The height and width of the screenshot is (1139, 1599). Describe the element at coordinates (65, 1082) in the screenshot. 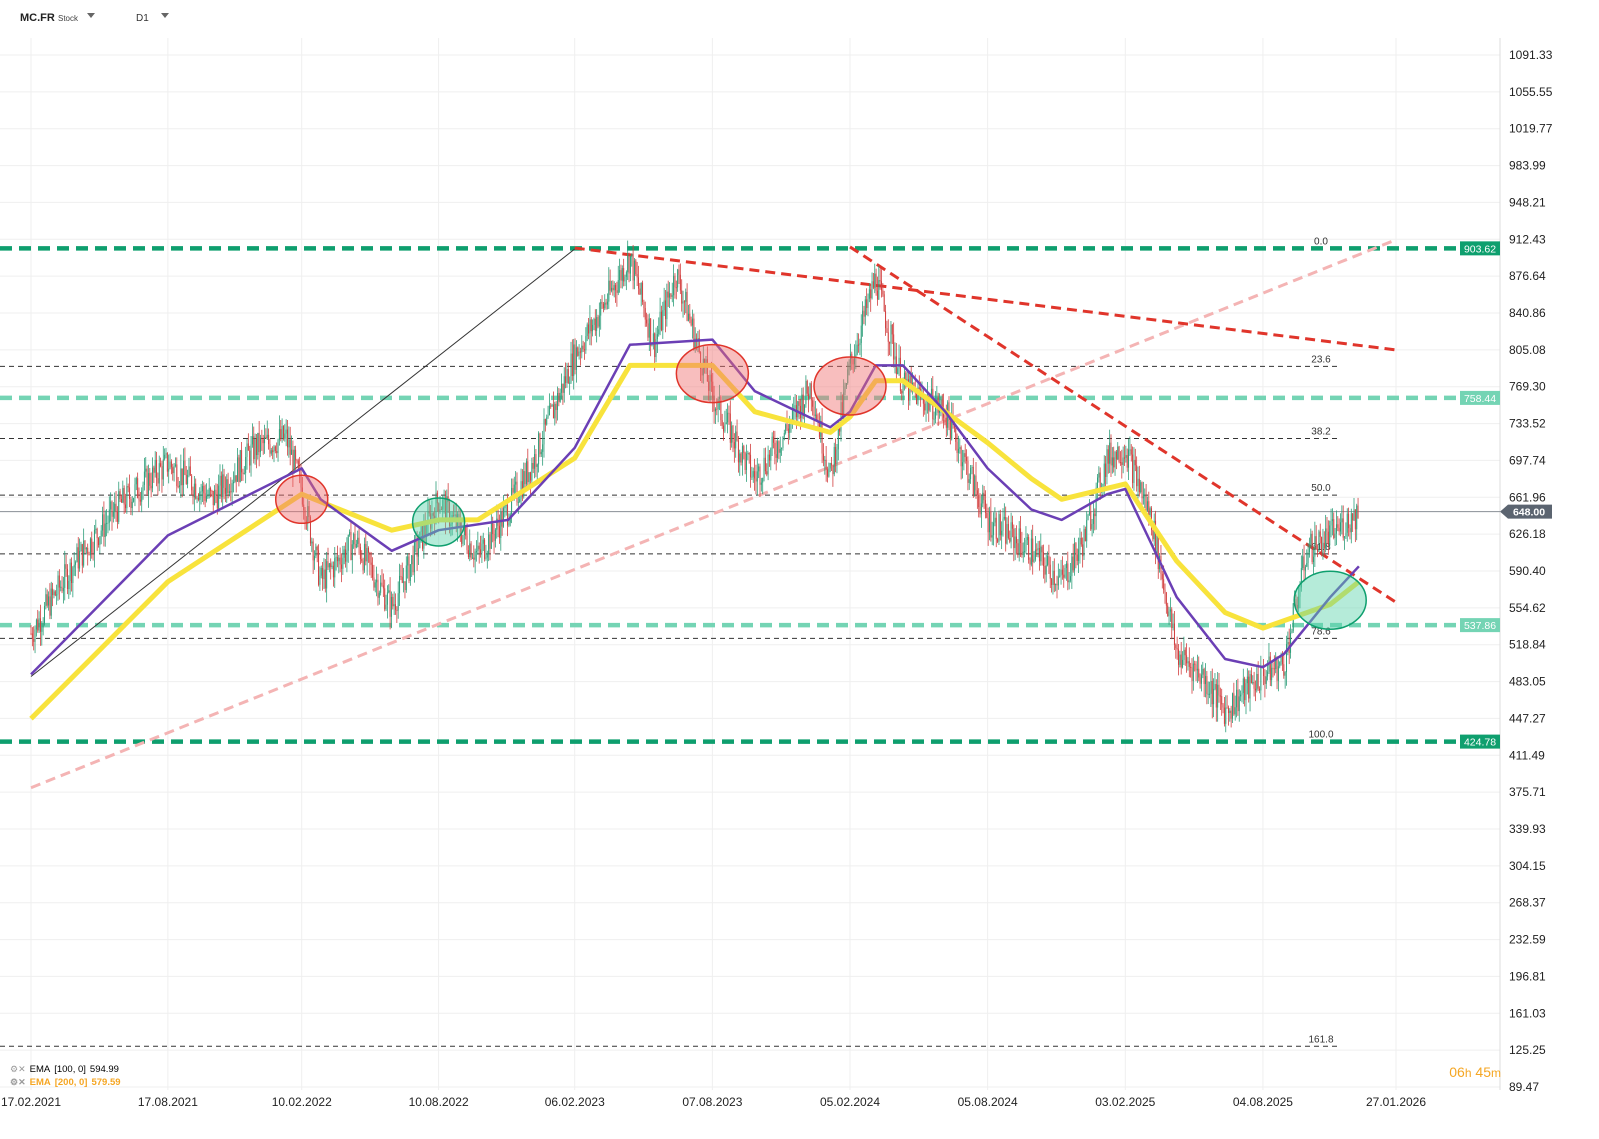

I see `legend-row-ema-200: ⚙✕ EMA [200, 0] 579.59` at that location.